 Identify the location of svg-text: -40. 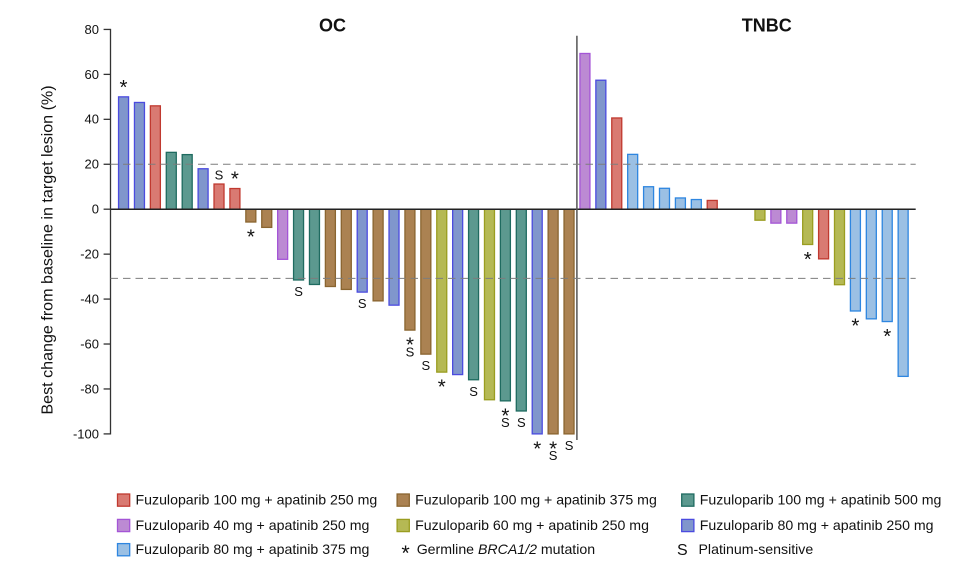
(89, 298).